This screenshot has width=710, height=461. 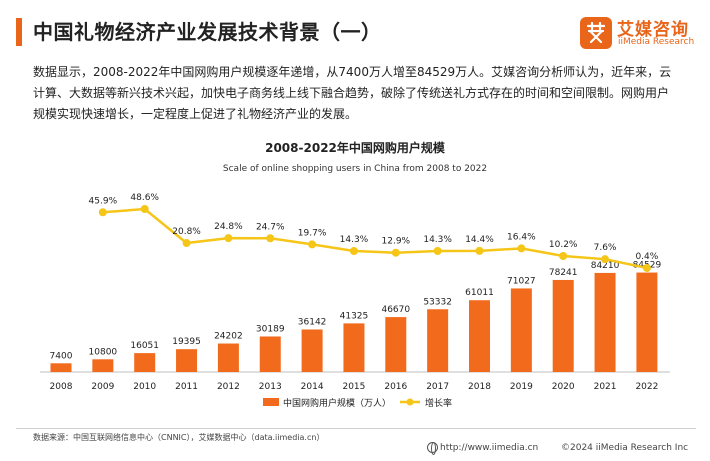 What do you see at coordinates (647, 322) in the screenshot?
I see `bar-2022` at bounding box center [647, 322].